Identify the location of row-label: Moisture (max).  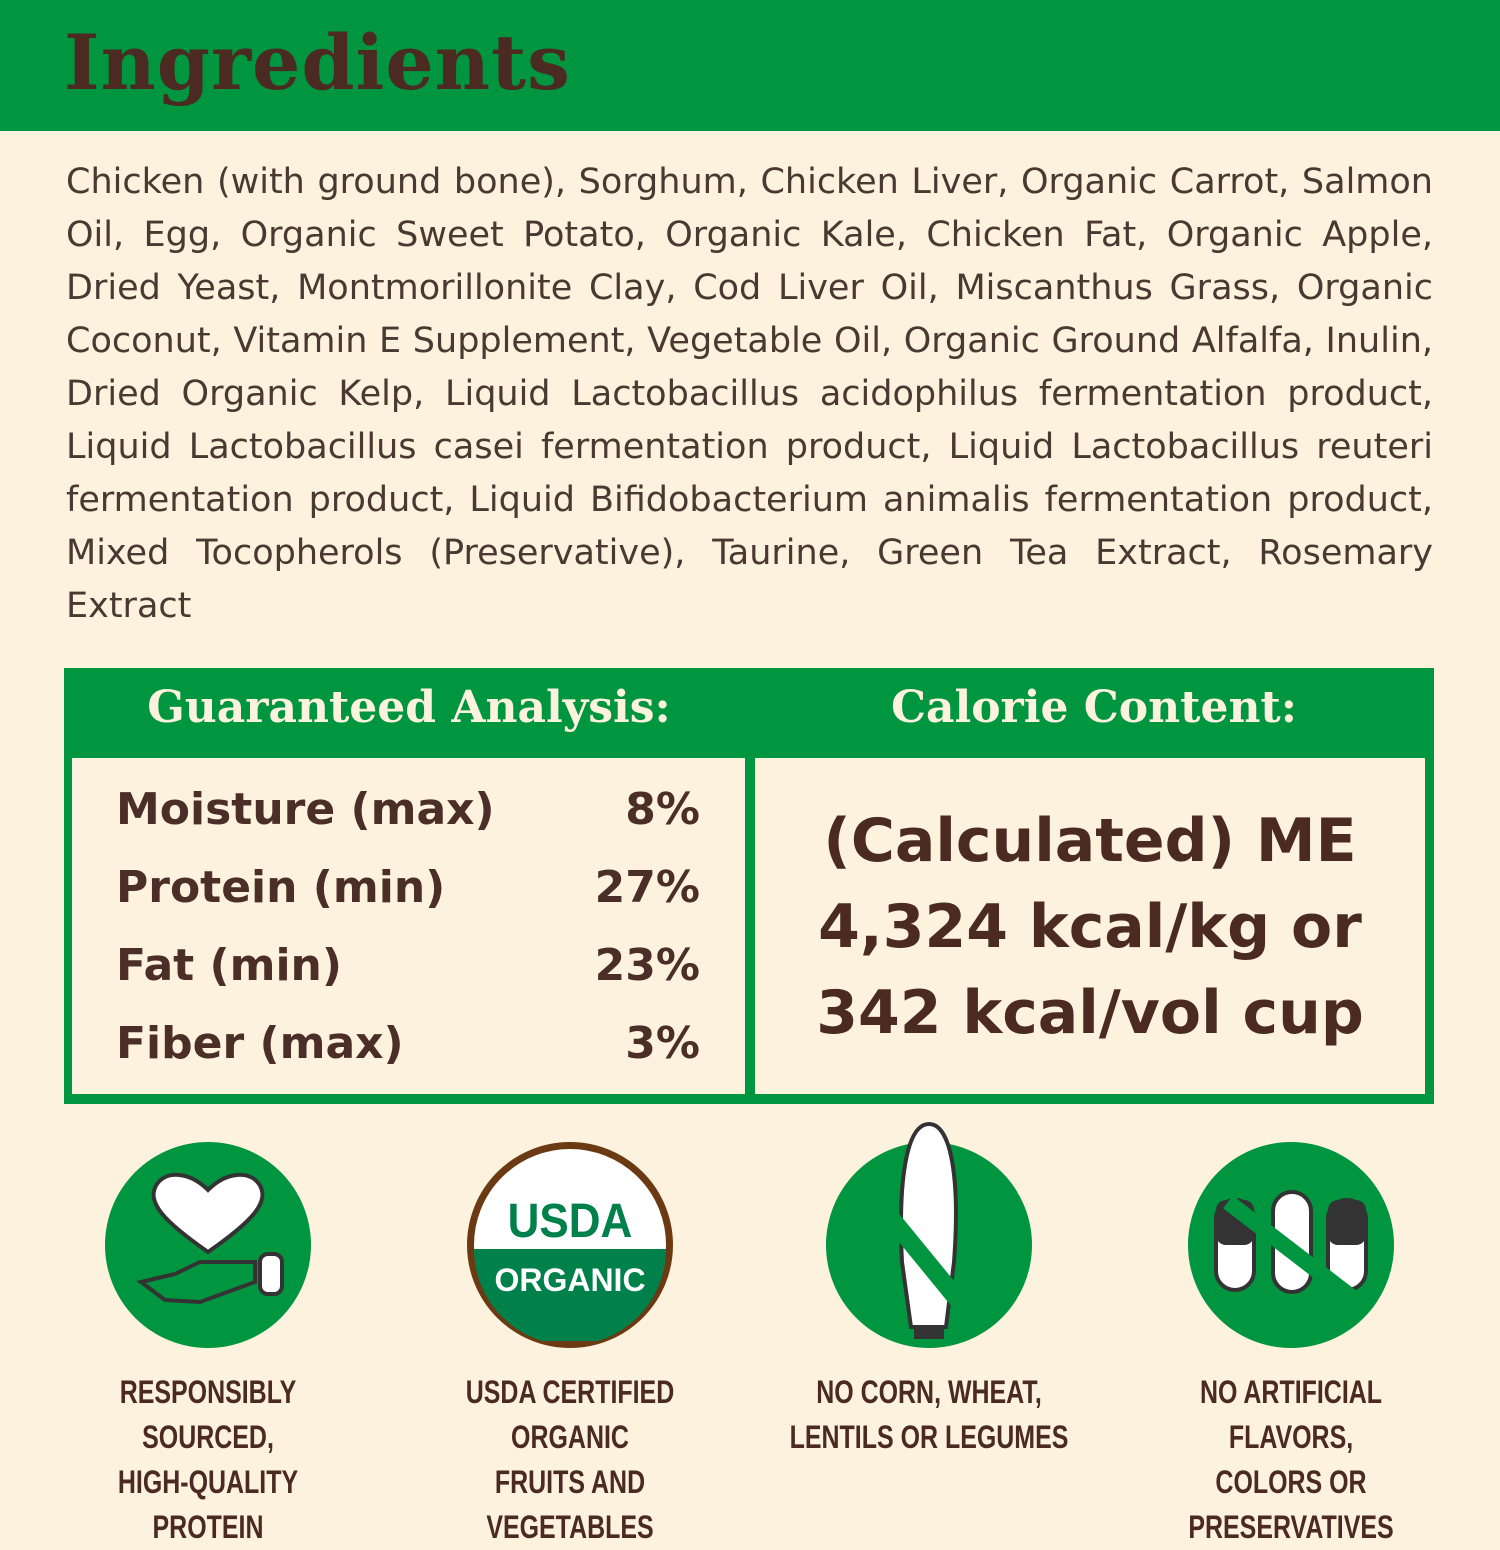
(305, 809).